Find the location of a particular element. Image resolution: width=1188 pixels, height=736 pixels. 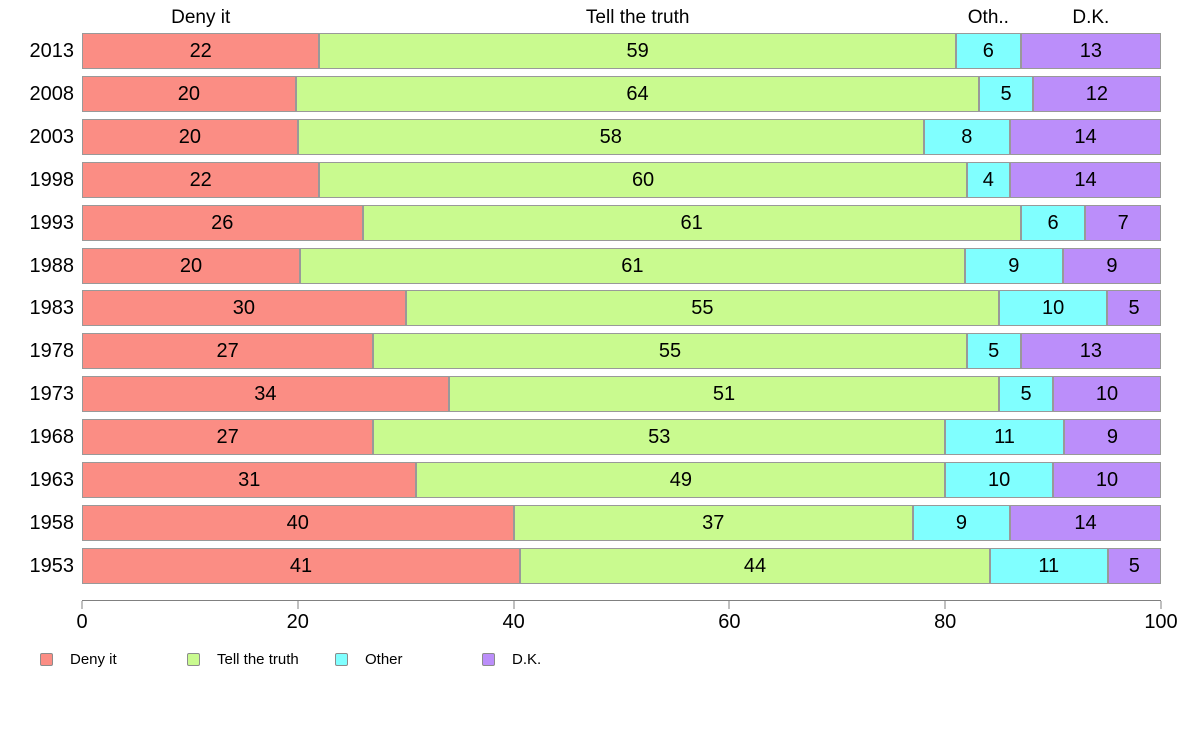

bar-segment-d-k: 9 is located at coordinates (1112, 437).